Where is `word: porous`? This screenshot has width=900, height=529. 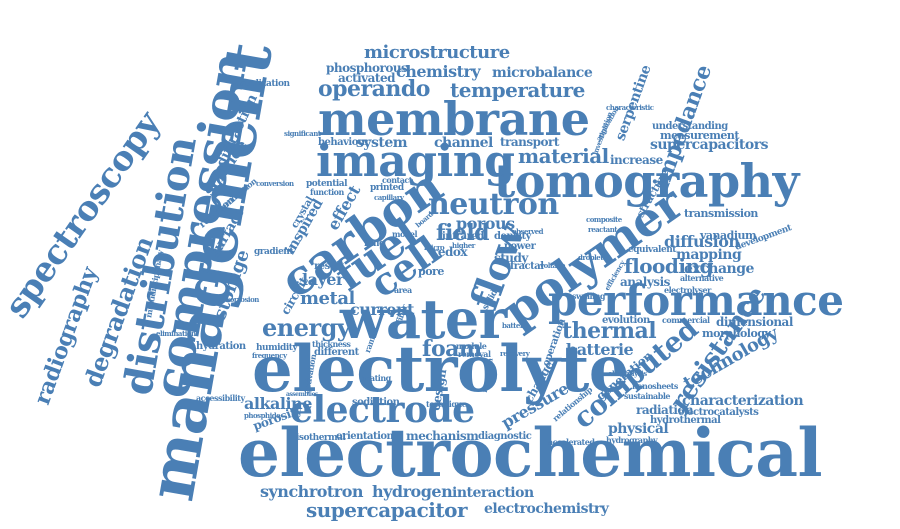
word: porous is located at coordinates (485, 223).